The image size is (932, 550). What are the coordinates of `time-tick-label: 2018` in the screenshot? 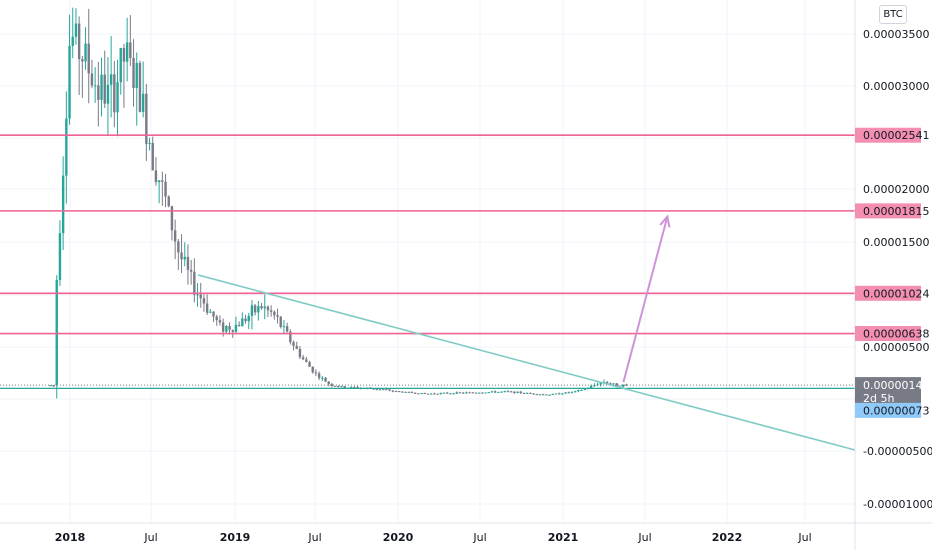 It's located at (70, 537).